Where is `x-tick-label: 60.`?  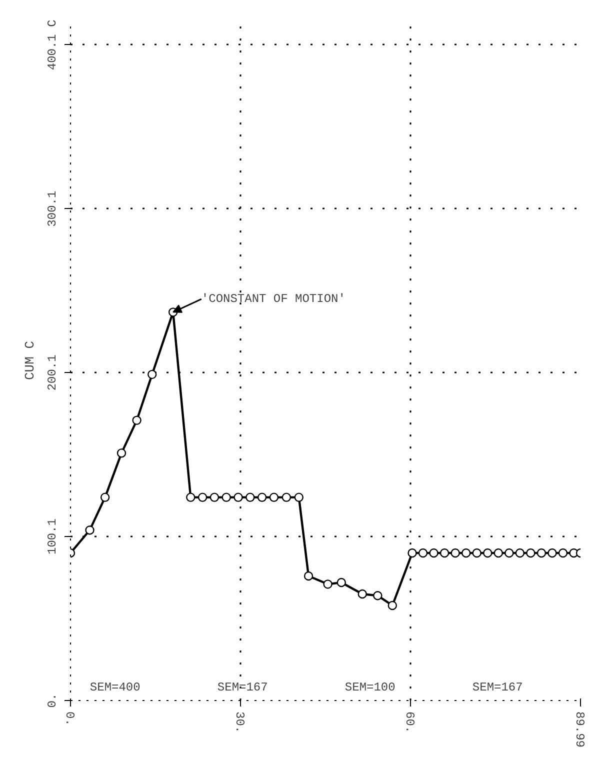
x-tick-label: 60. is located at coordinates (409, 723).